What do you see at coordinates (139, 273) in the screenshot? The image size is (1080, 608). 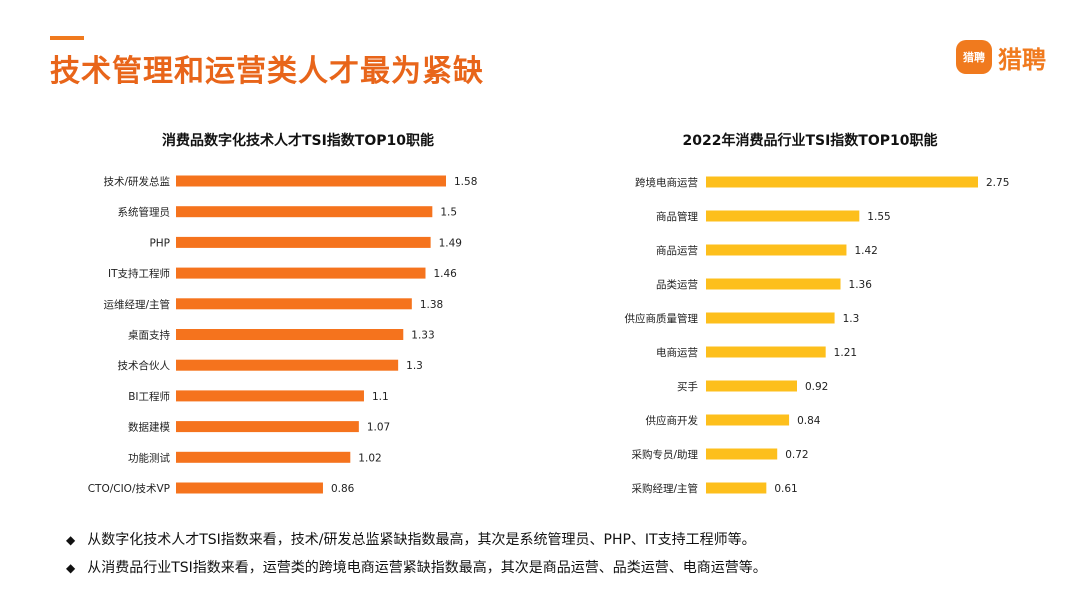 I see `category-label: IT支持工程师` at bounding box center [139, 273].